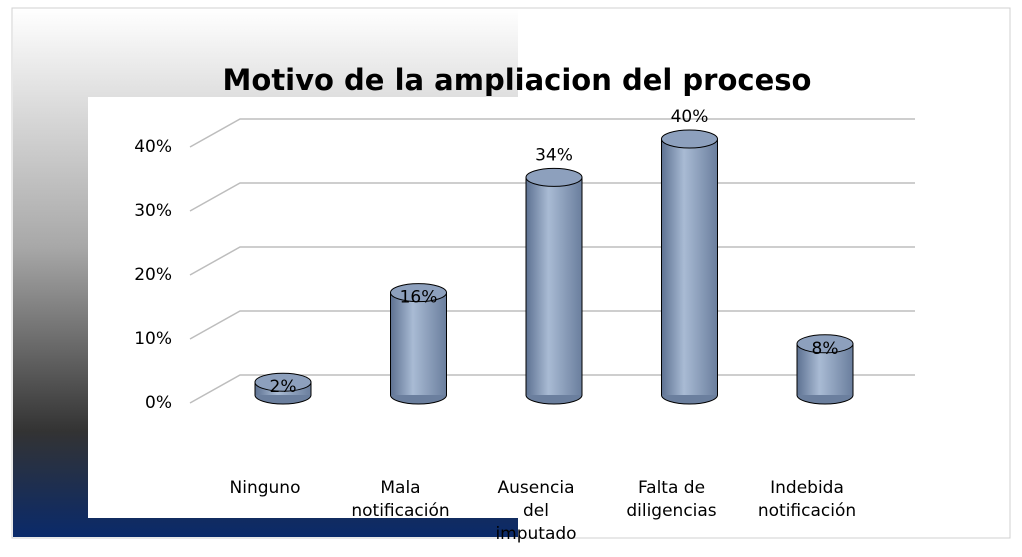 The height and width of the screenshot is (557, 1022). Describe the element at coordinates (153, 147) in the screenshot. I see `y-tick-label: 40%` at that location.